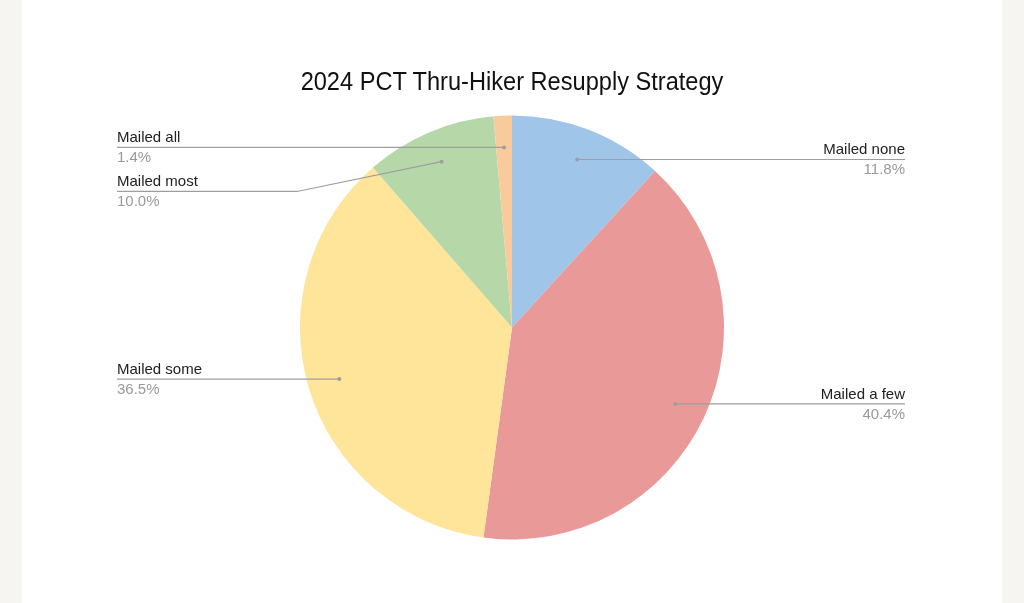  Describe the element at coordinates (512, 81) in the screenshot. I see `chart-title: 2024 PCT Thru-Hiker Resupply Strategy` at that location.